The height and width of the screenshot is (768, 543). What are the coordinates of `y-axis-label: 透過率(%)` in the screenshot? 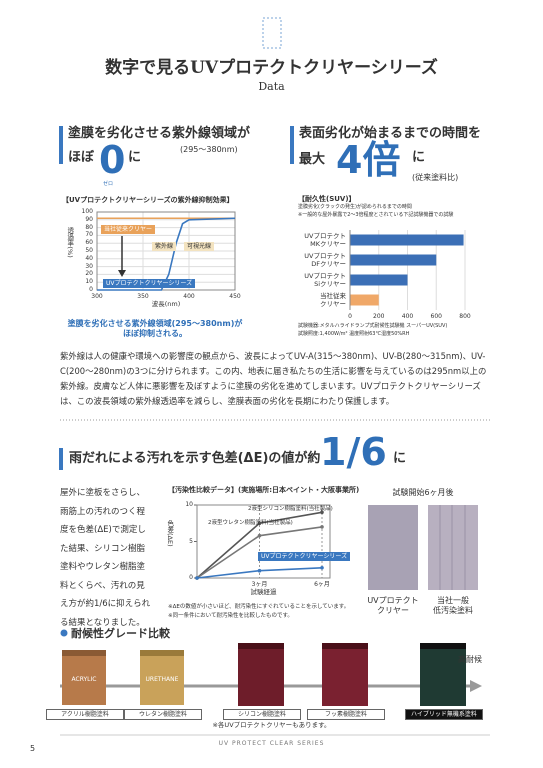 It's located at (69, 242).